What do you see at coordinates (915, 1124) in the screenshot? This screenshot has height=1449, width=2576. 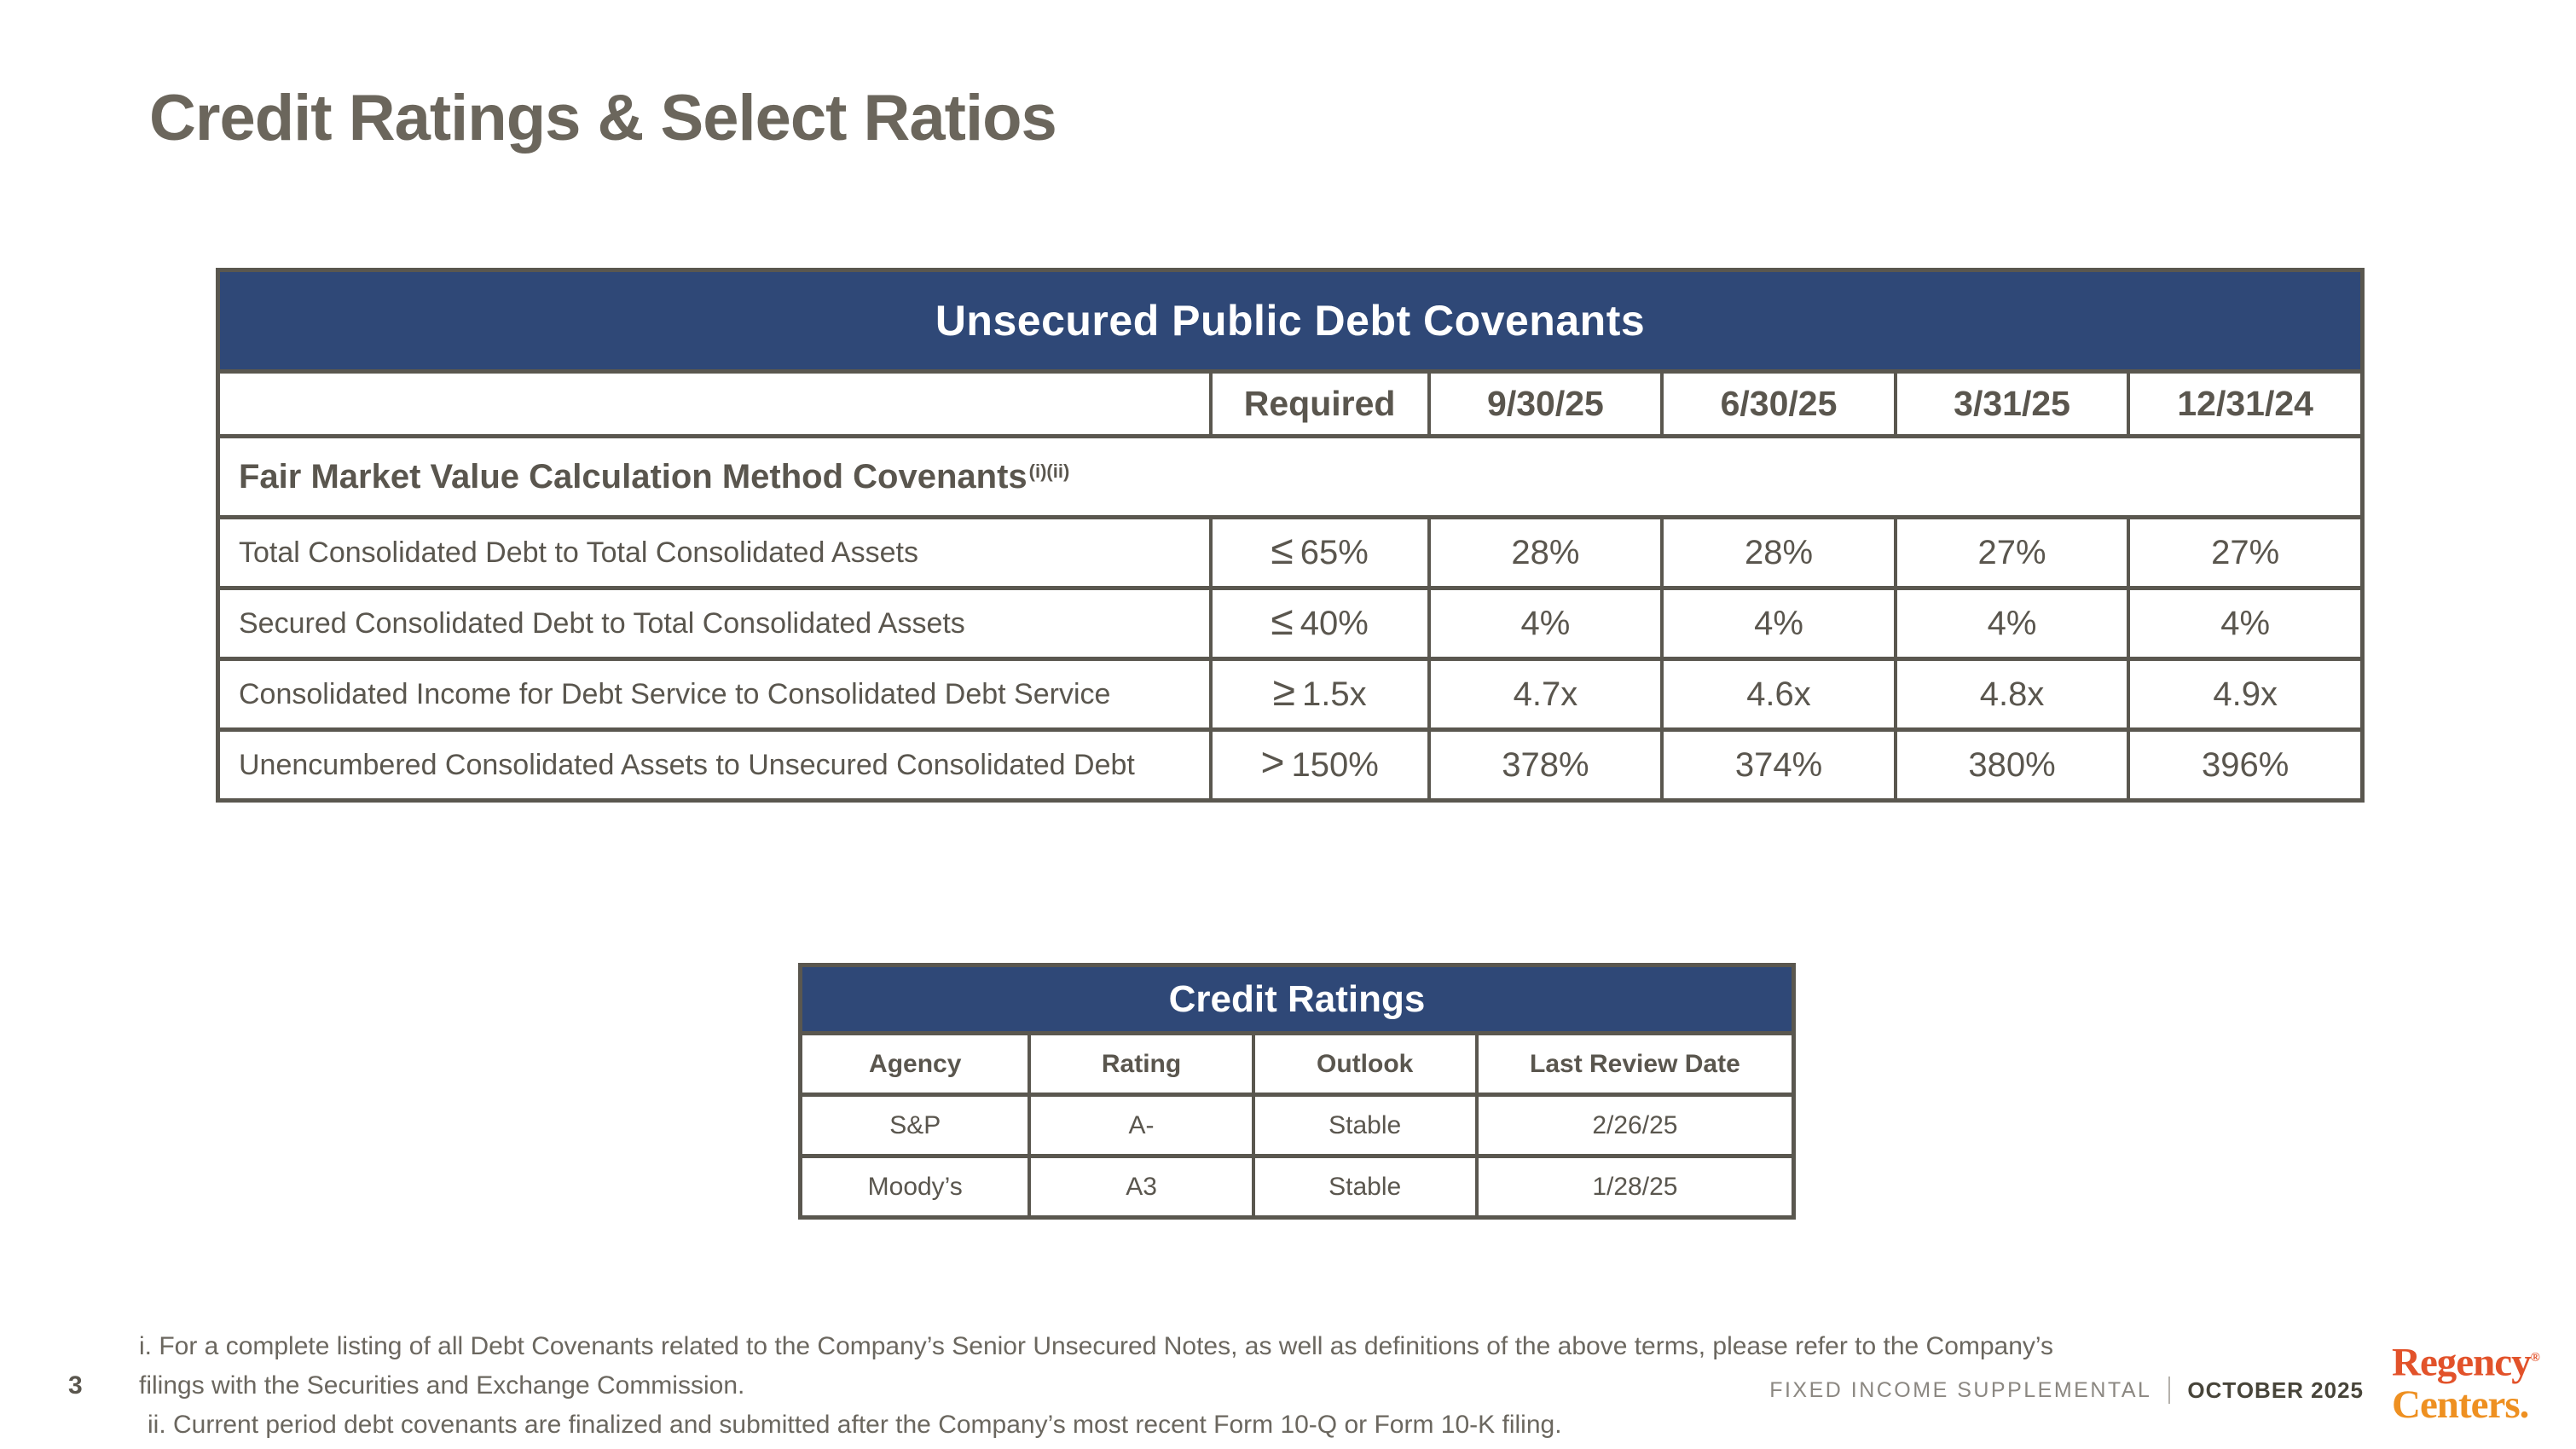 I see `rating-agency: S&P` at bounding box center [915, 1124].